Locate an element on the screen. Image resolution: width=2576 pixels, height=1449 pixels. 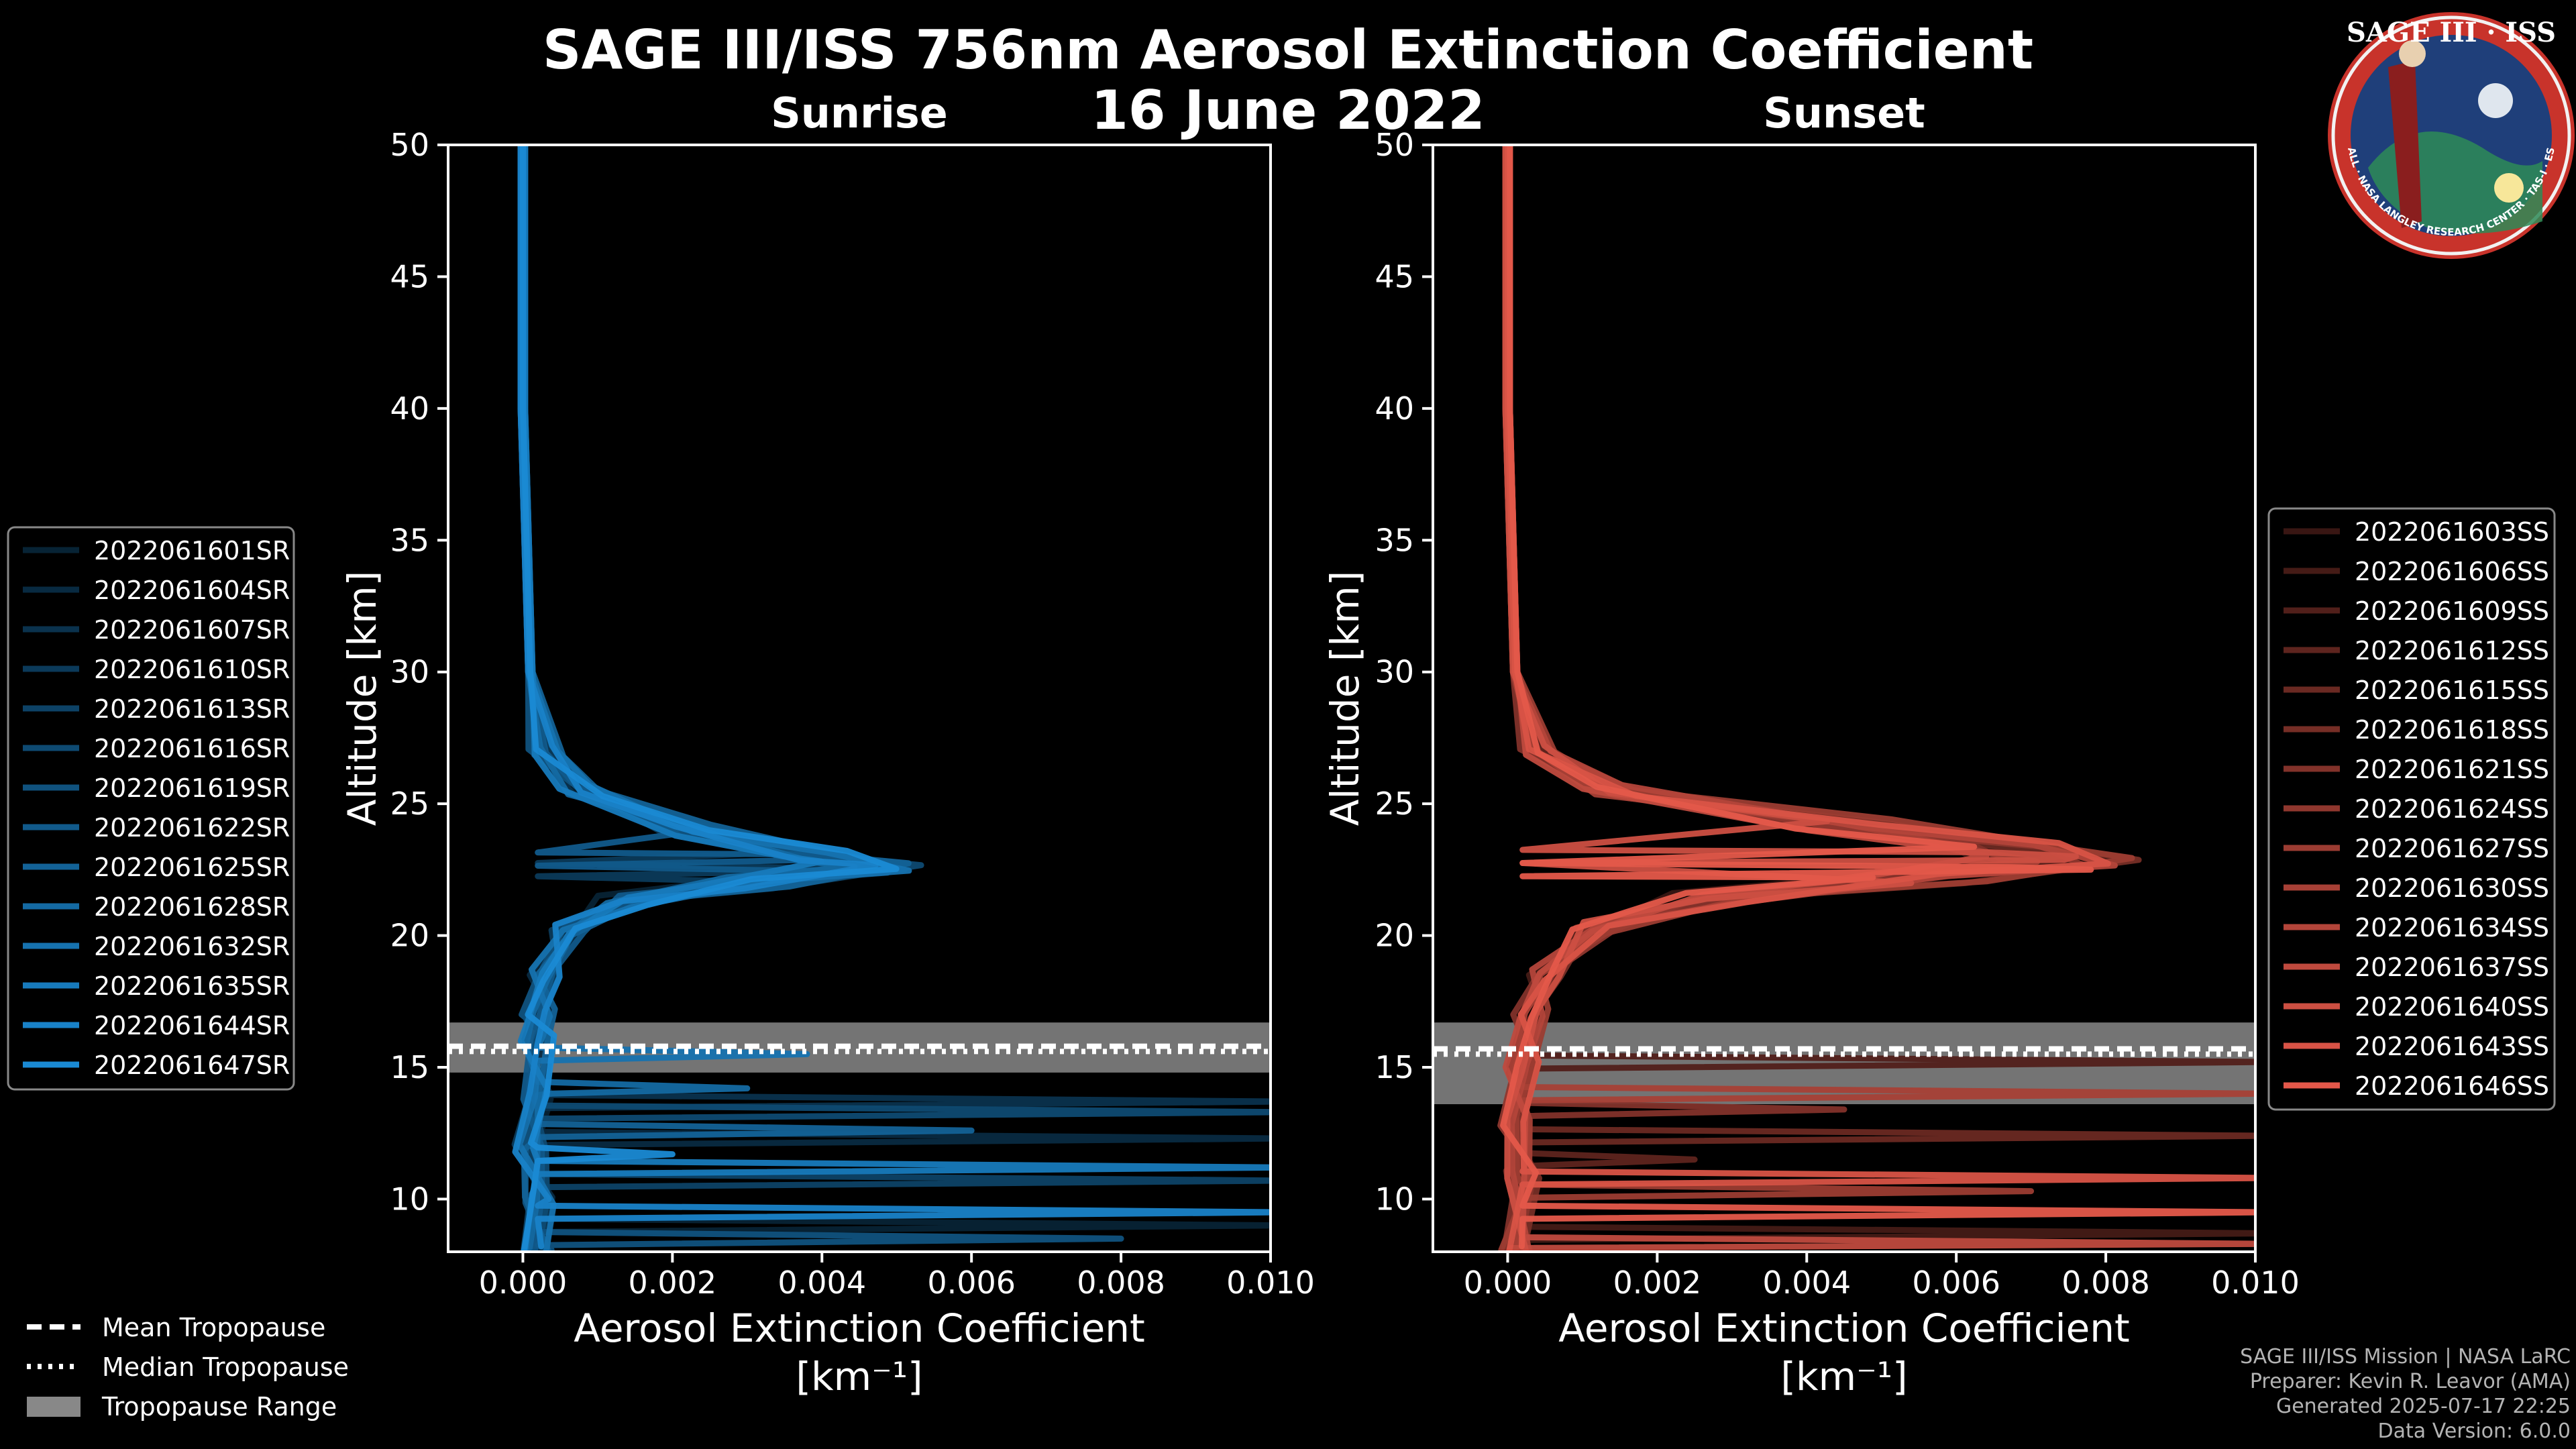
sunset-legend-label: 2022061627SS is located at coordinates (2452, 848).